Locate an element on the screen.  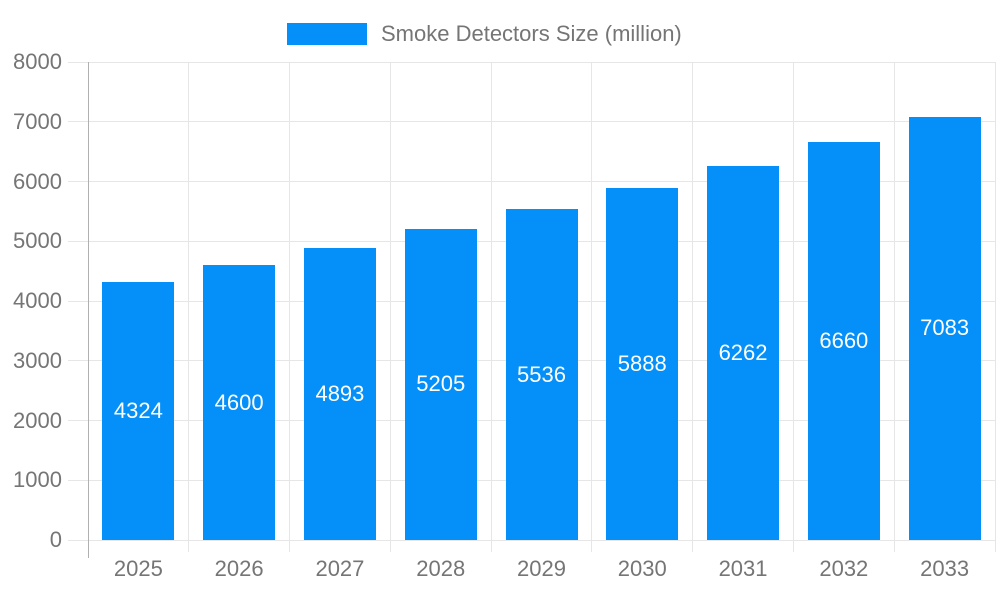
bar: 7083 is located at coordinates (944, 328).